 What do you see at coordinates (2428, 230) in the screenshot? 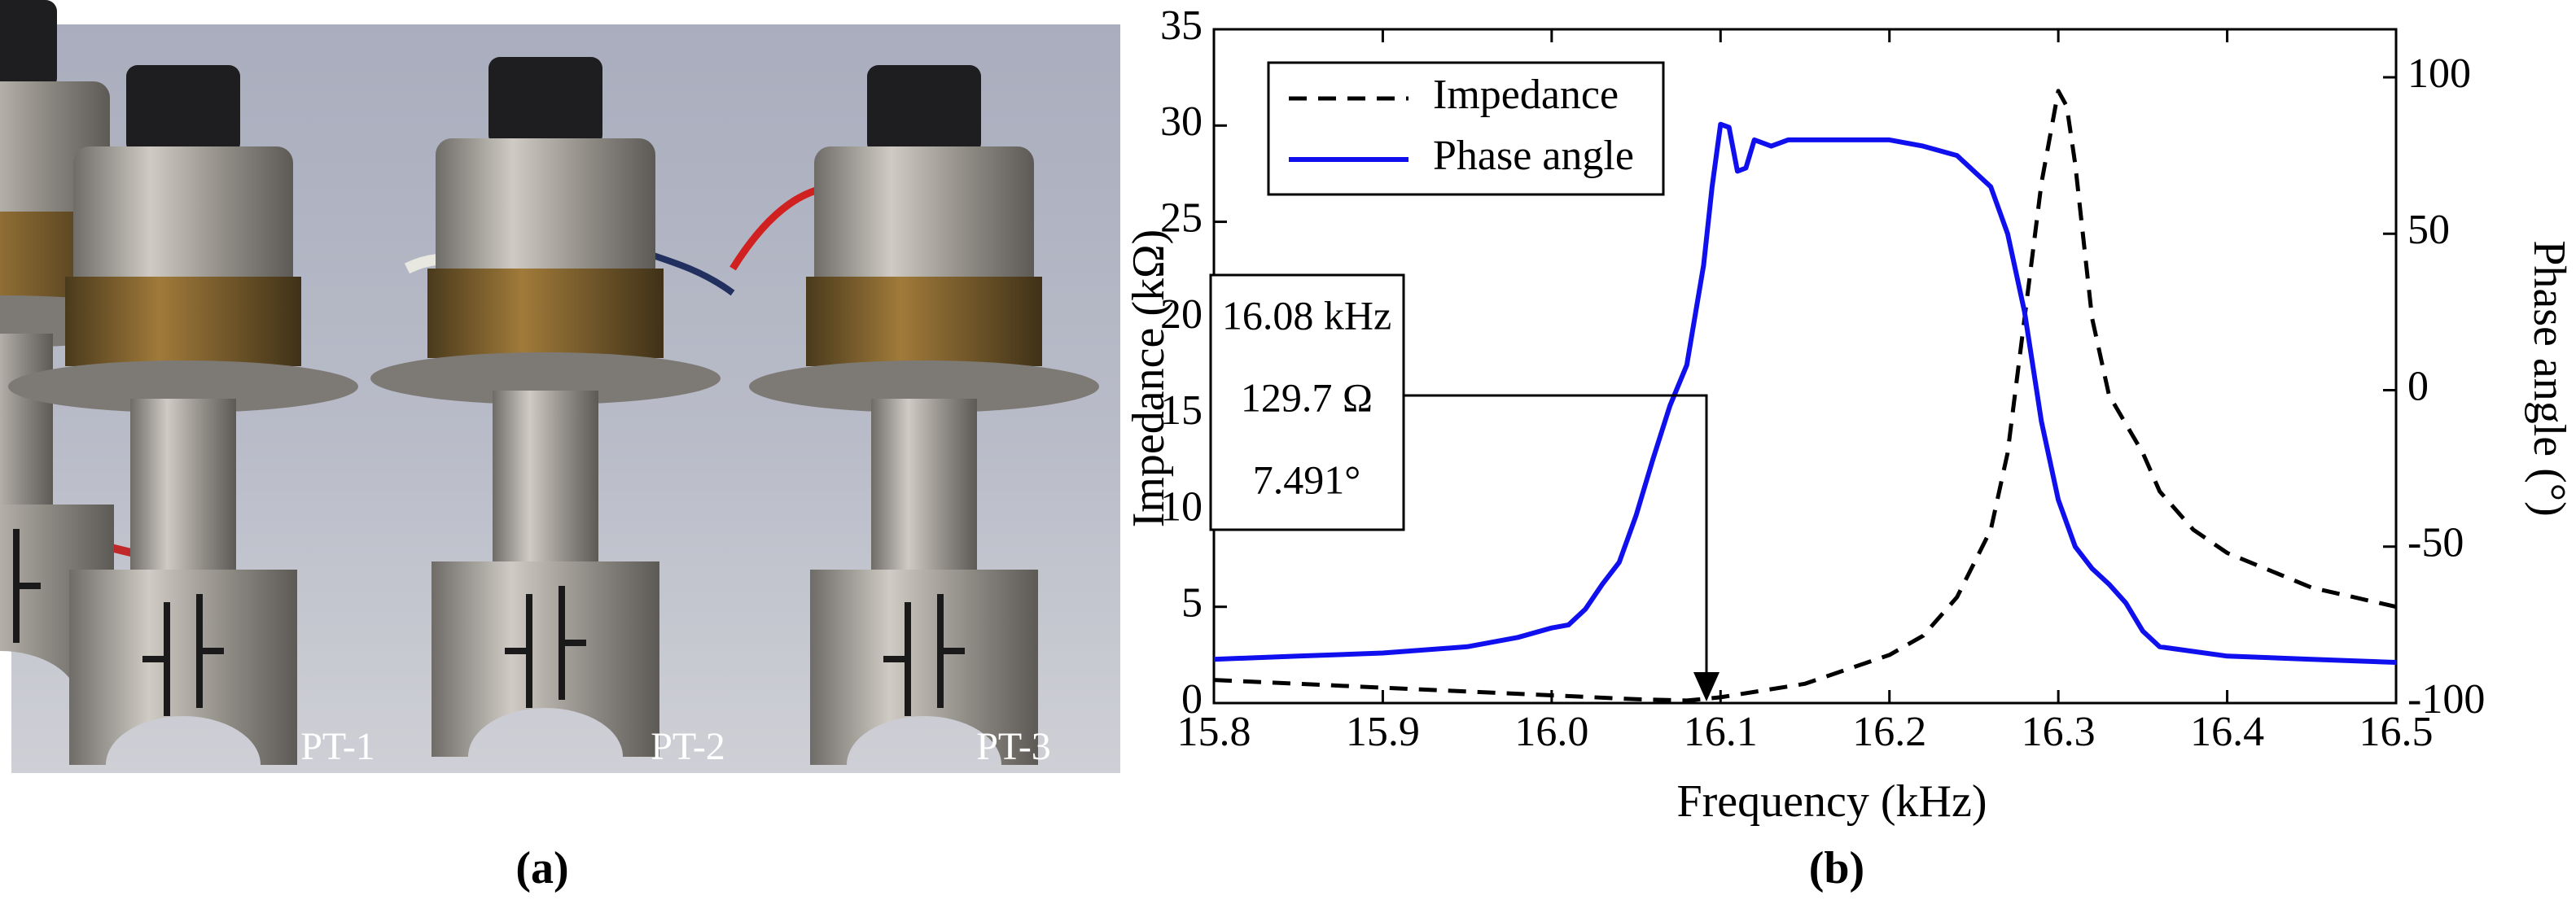
I see `y2-tick-label: 50` at bounding box center [2428, 230].